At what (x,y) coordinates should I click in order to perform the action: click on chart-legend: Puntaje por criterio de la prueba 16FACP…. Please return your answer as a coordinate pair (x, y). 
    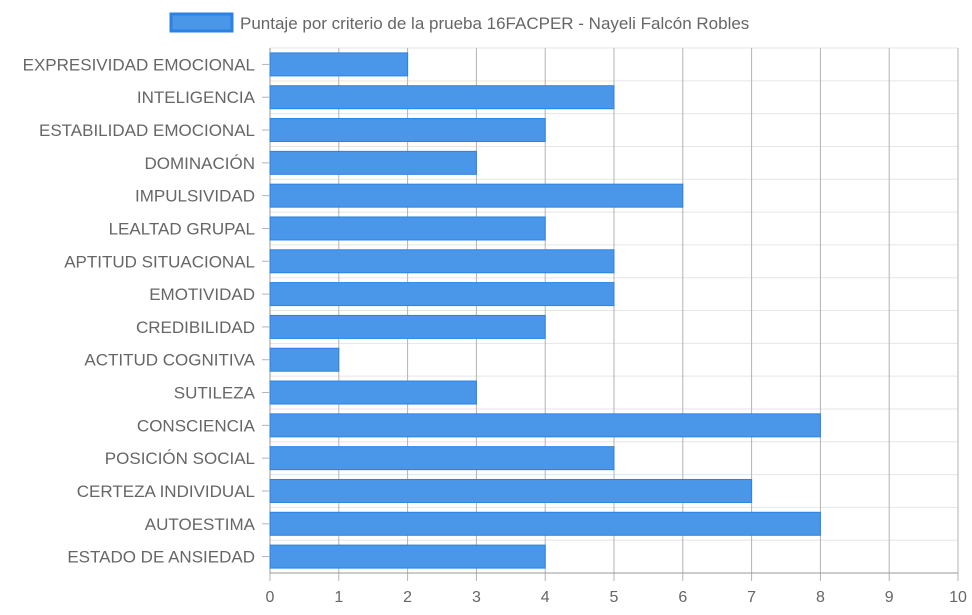
    Looking at the image, I should click on (459, 22).